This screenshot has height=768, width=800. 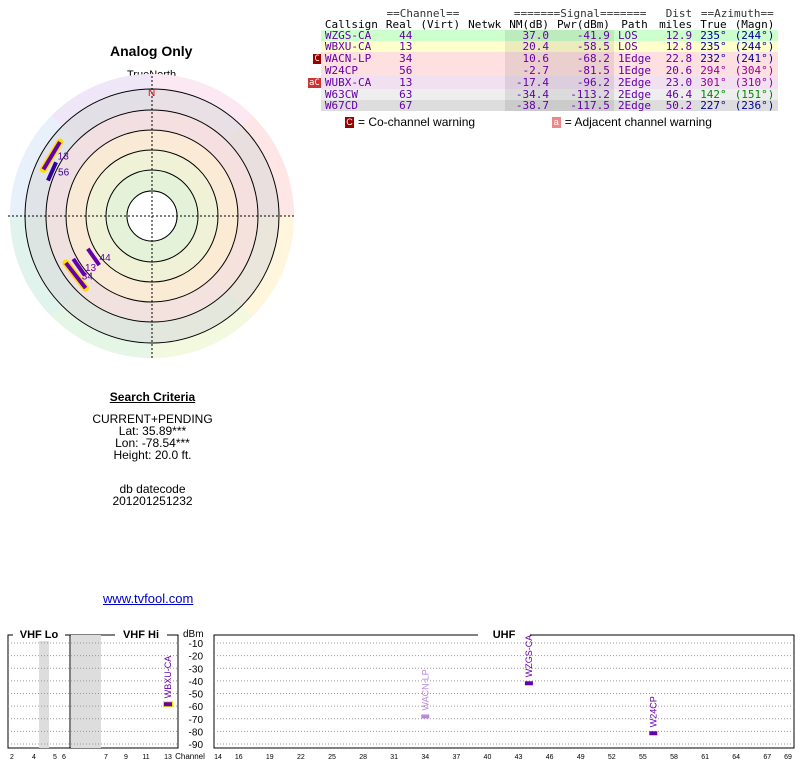 What do you see at coordinates (504, 635) in the screenshot?
I see `uhf-label: UHF` at bounding box center [504, 635].